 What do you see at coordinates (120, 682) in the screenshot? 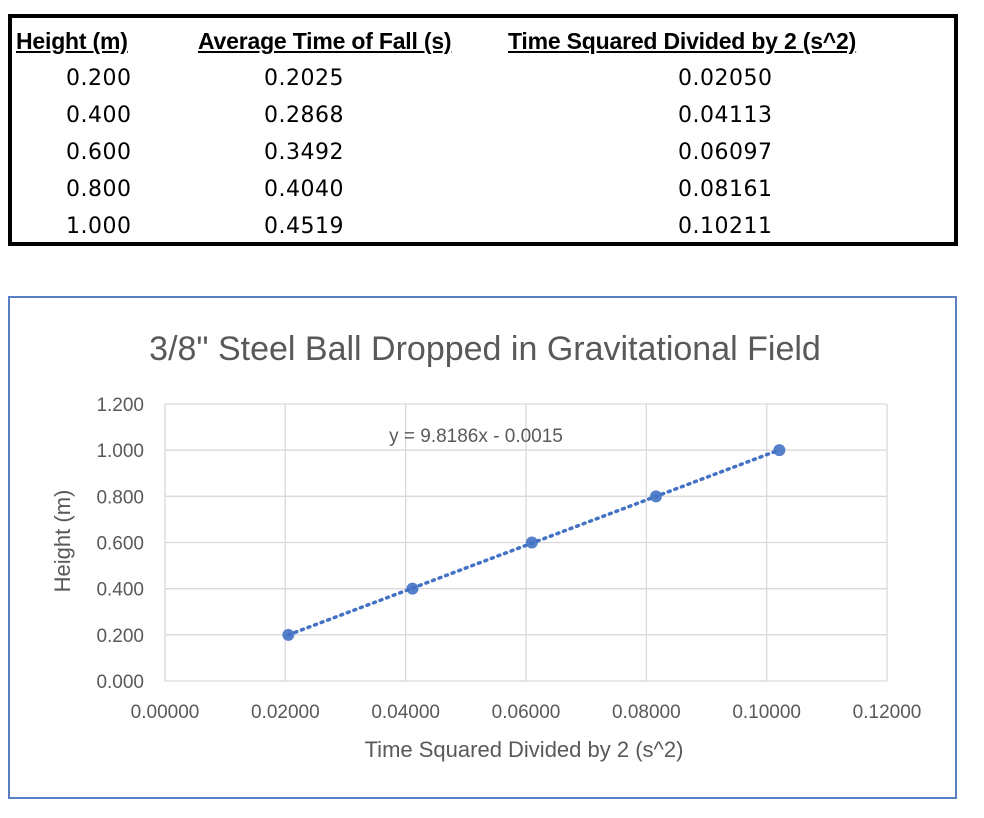
I see `y-tick-label: 0.000` at bounding box center [120, 682].